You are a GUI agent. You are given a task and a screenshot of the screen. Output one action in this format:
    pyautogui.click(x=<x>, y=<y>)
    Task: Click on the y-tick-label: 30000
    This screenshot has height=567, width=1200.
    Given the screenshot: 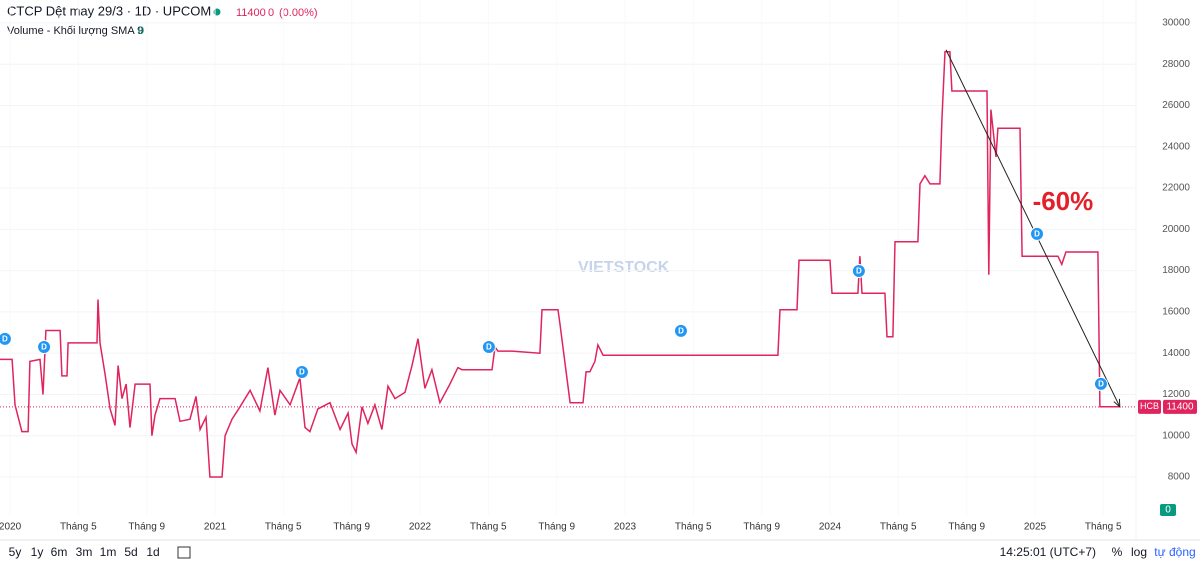 What is the action you would take?
    pyautogui.click(x=1176, y=23)
    